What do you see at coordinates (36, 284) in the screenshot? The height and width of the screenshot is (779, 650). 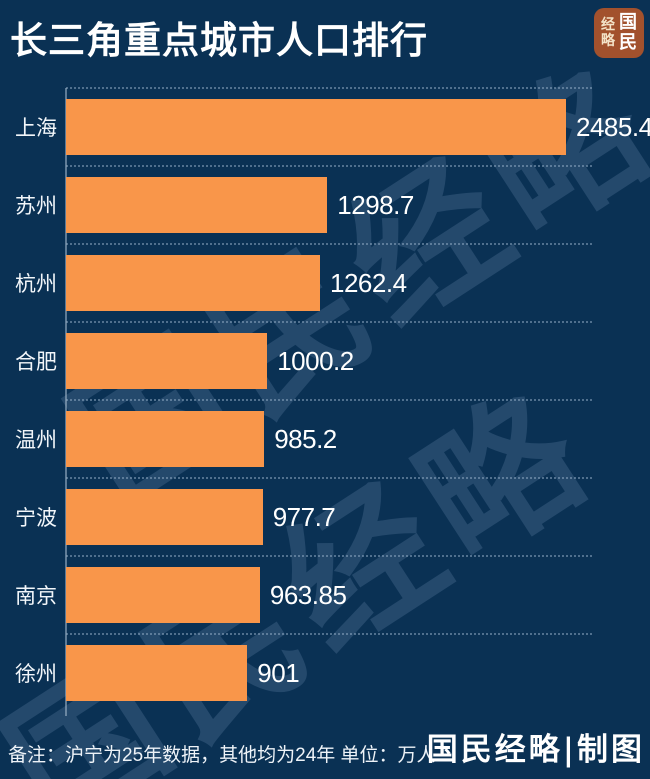 I see `city-label: 杭州` at bounding box center [36, 284].